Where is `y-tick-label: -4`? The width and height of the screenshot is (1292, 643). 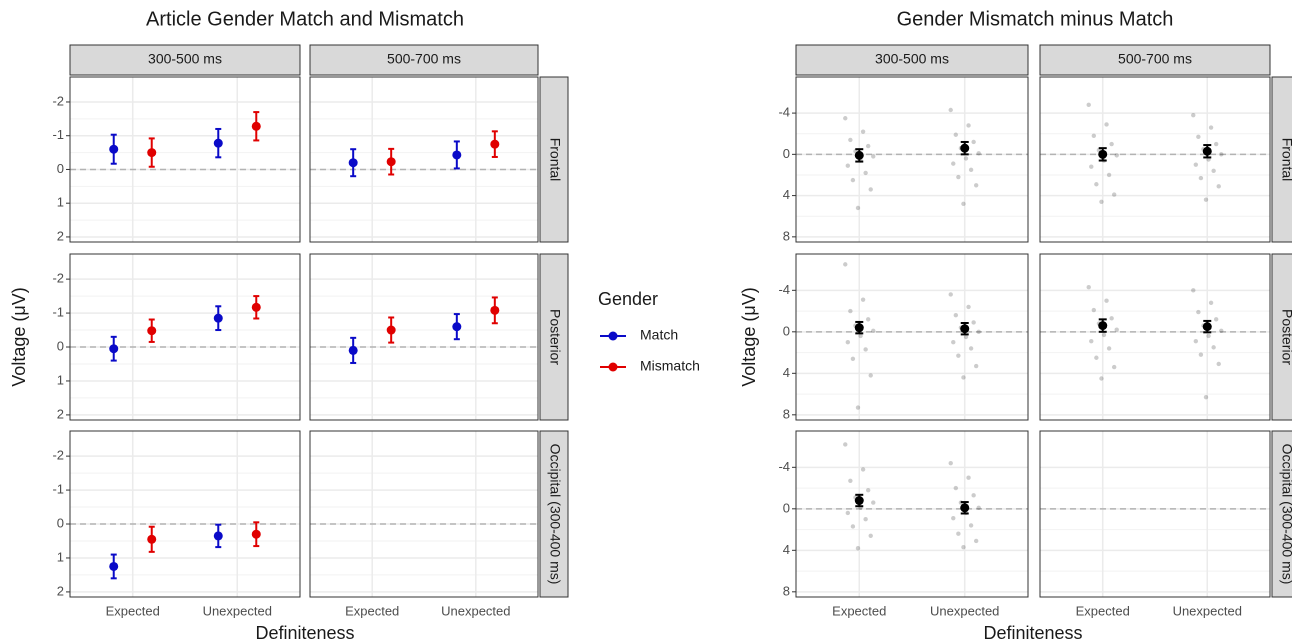
y-tick-label: -4 is located at coordinates (784, 289).